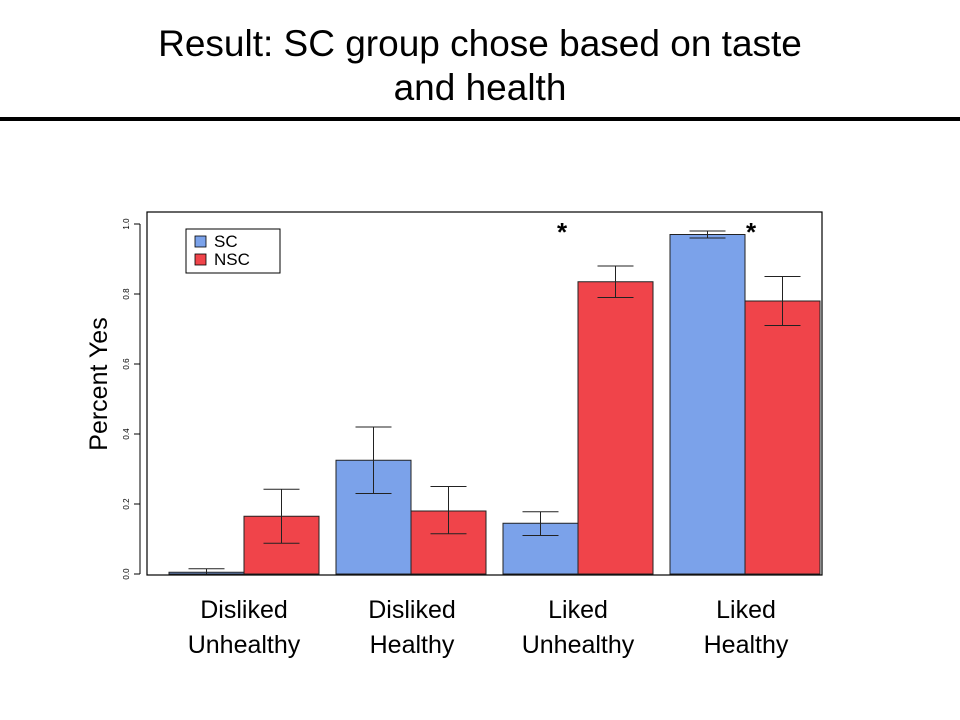 Image resolution: width=960 pixels, height=720 pixels. Describe the element at coordinates (126, 434) in the screenshot. I see `y-tick-label: 0.4` at that location.